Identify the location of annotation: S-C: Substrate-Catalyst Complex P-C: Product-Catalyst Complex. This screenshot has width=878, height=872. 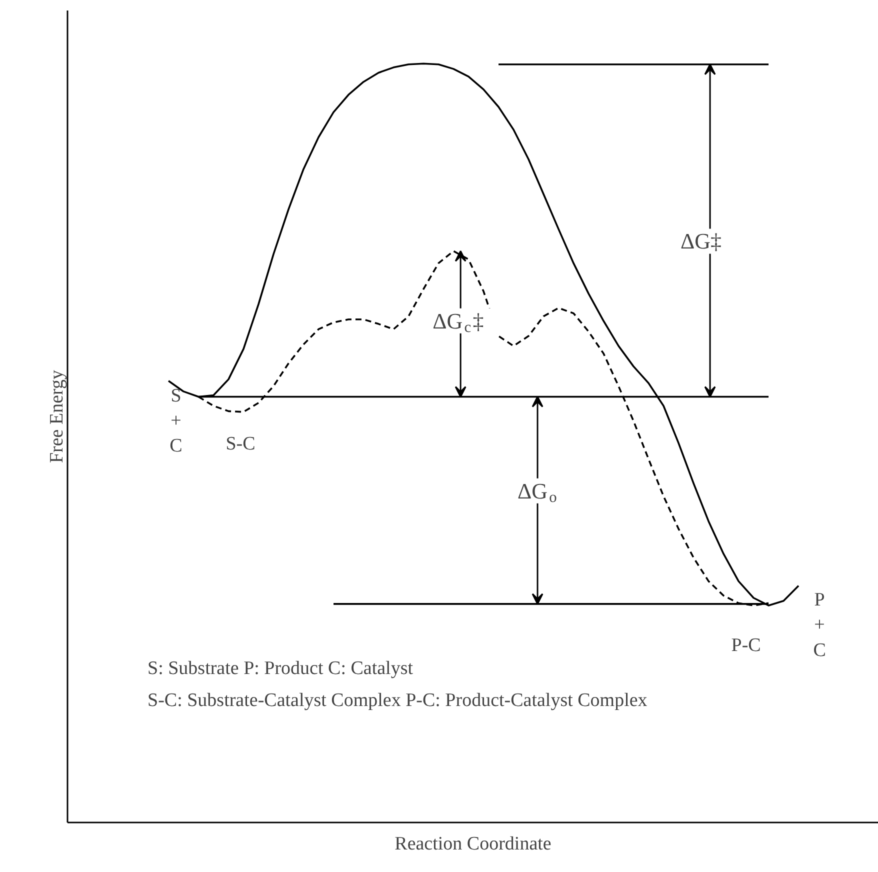
(398, 700).